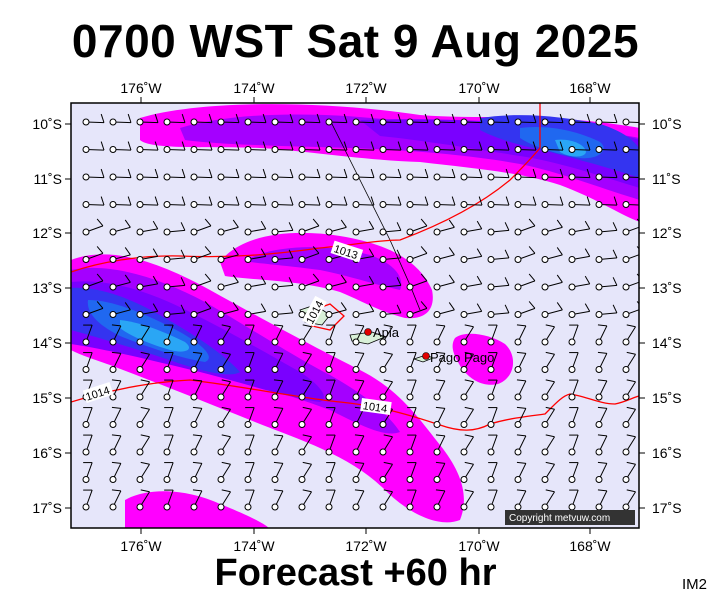 This screenshot has height=600, width=711. Describe the element at coordinates (429, 345) in the screenshot. I see `place-markers: Apia Pago Pago` at that location.